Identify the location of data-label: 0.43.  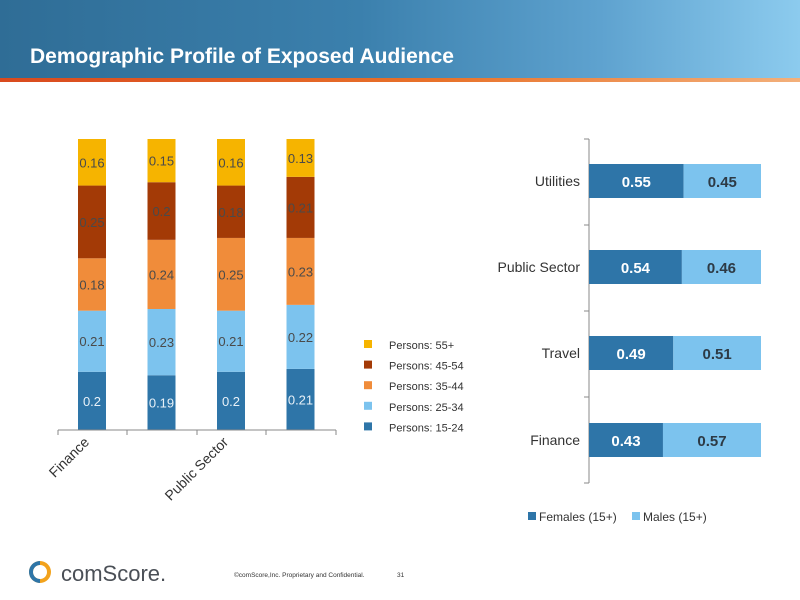
(625, 441).